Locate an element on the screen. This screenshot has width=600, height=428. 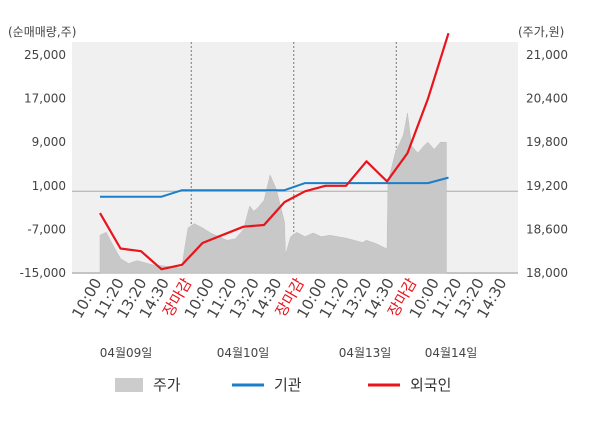
left-axis-label: (순매매량,주) is located at coordinates (42, 32).